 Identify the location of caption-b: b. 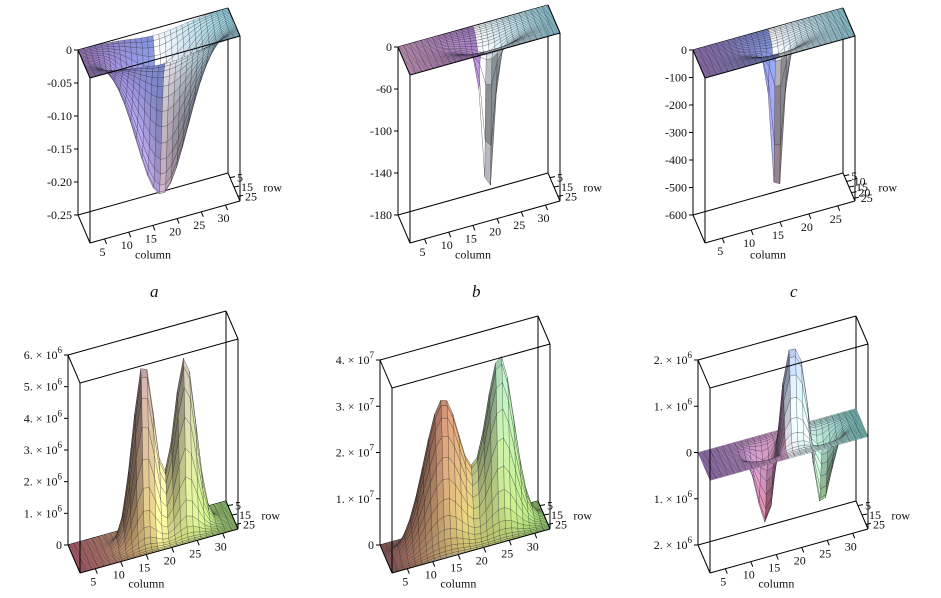
(476, 291).